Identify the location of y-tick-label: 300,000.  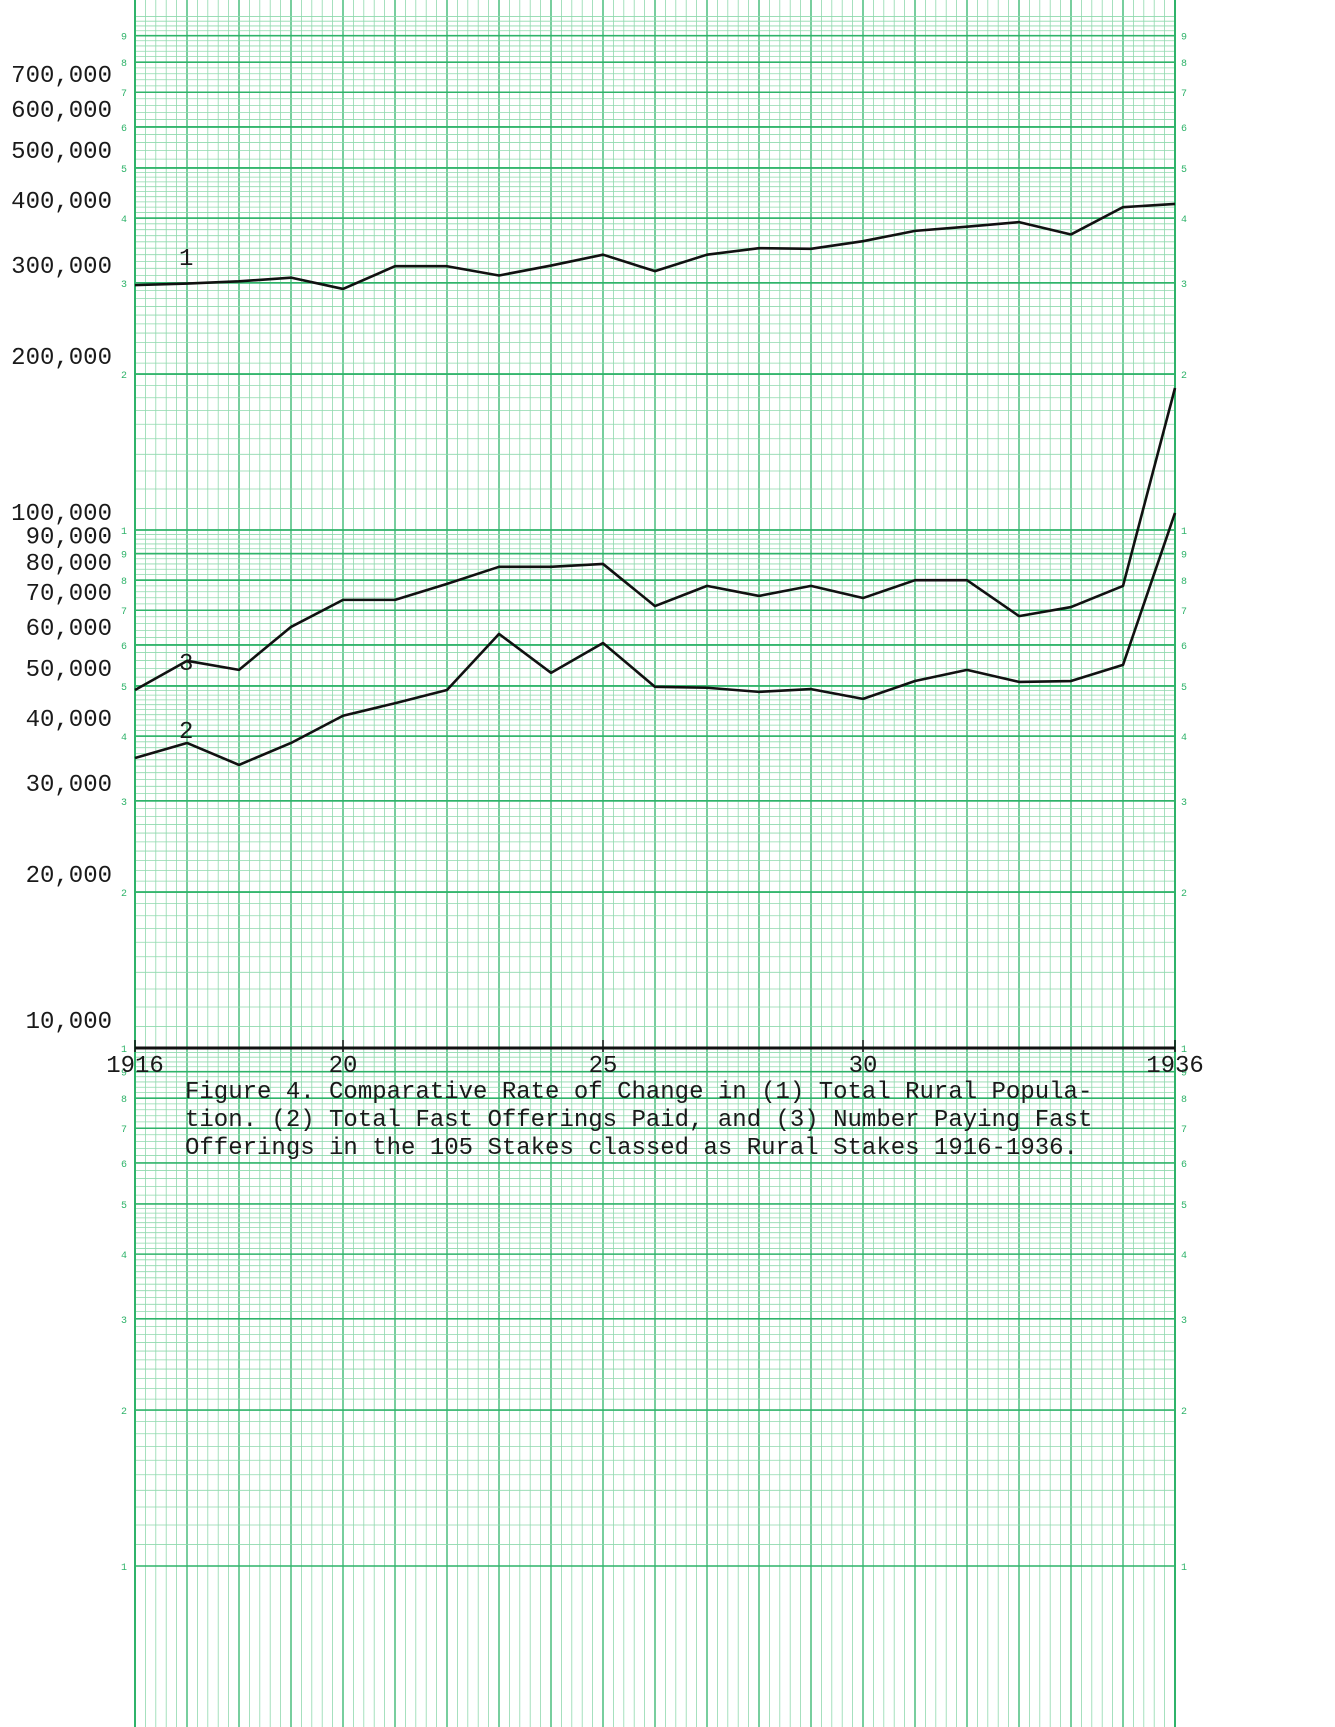
(61, 267).